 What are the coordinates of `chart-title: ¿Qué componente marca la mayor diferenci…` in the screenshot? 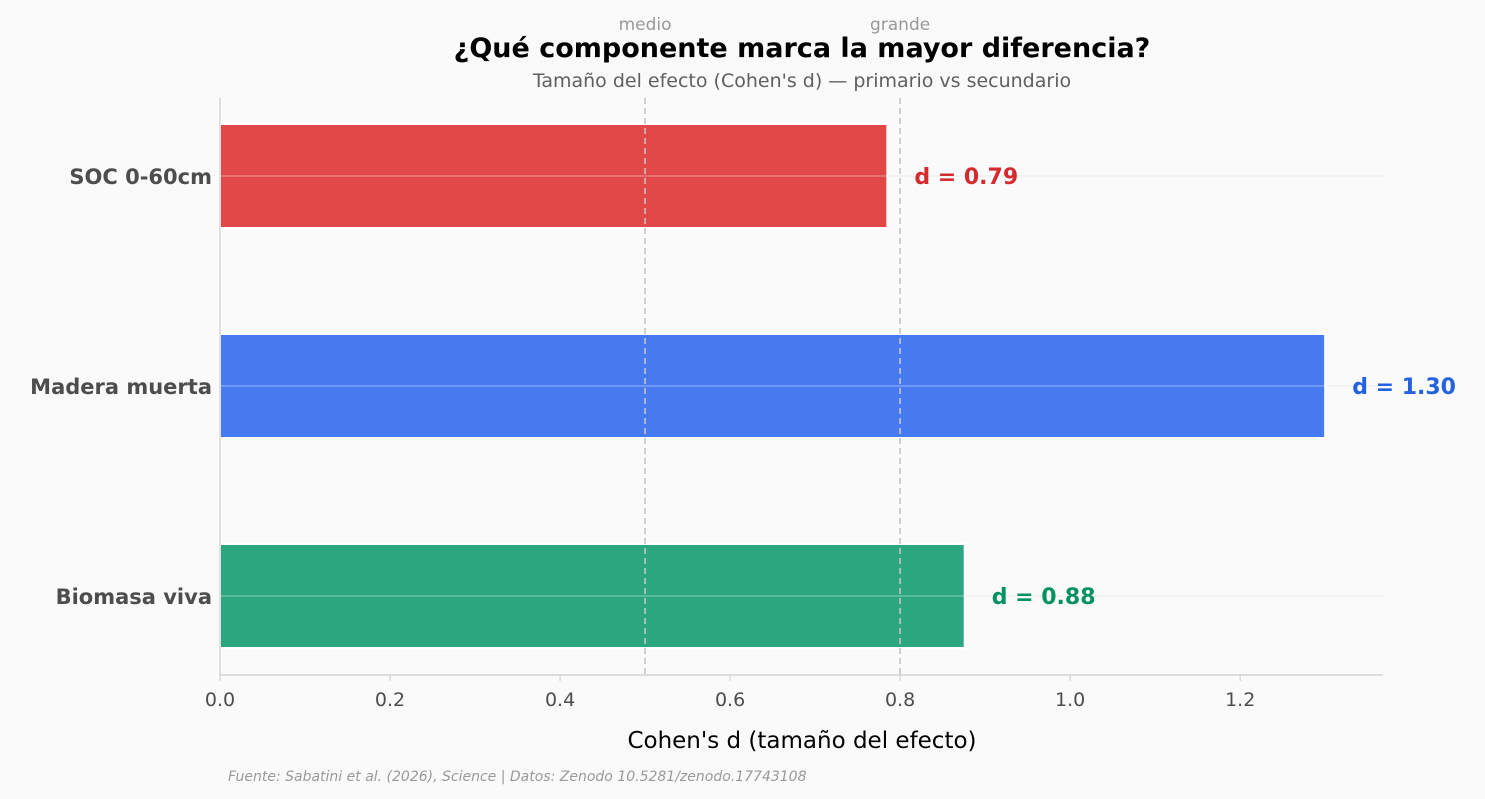 It's located at (802, 48).